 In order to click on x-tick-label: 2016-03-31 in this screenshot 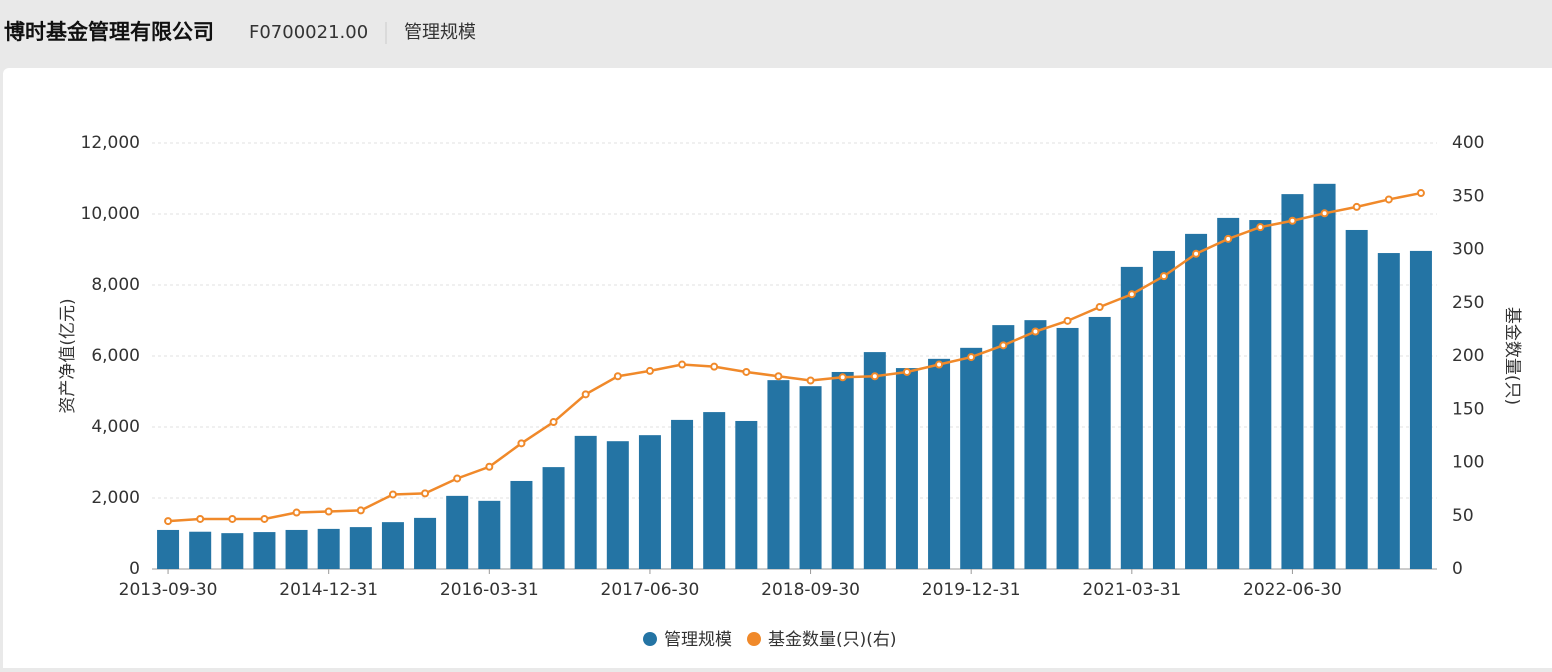, I will do `click(489, 590)`.